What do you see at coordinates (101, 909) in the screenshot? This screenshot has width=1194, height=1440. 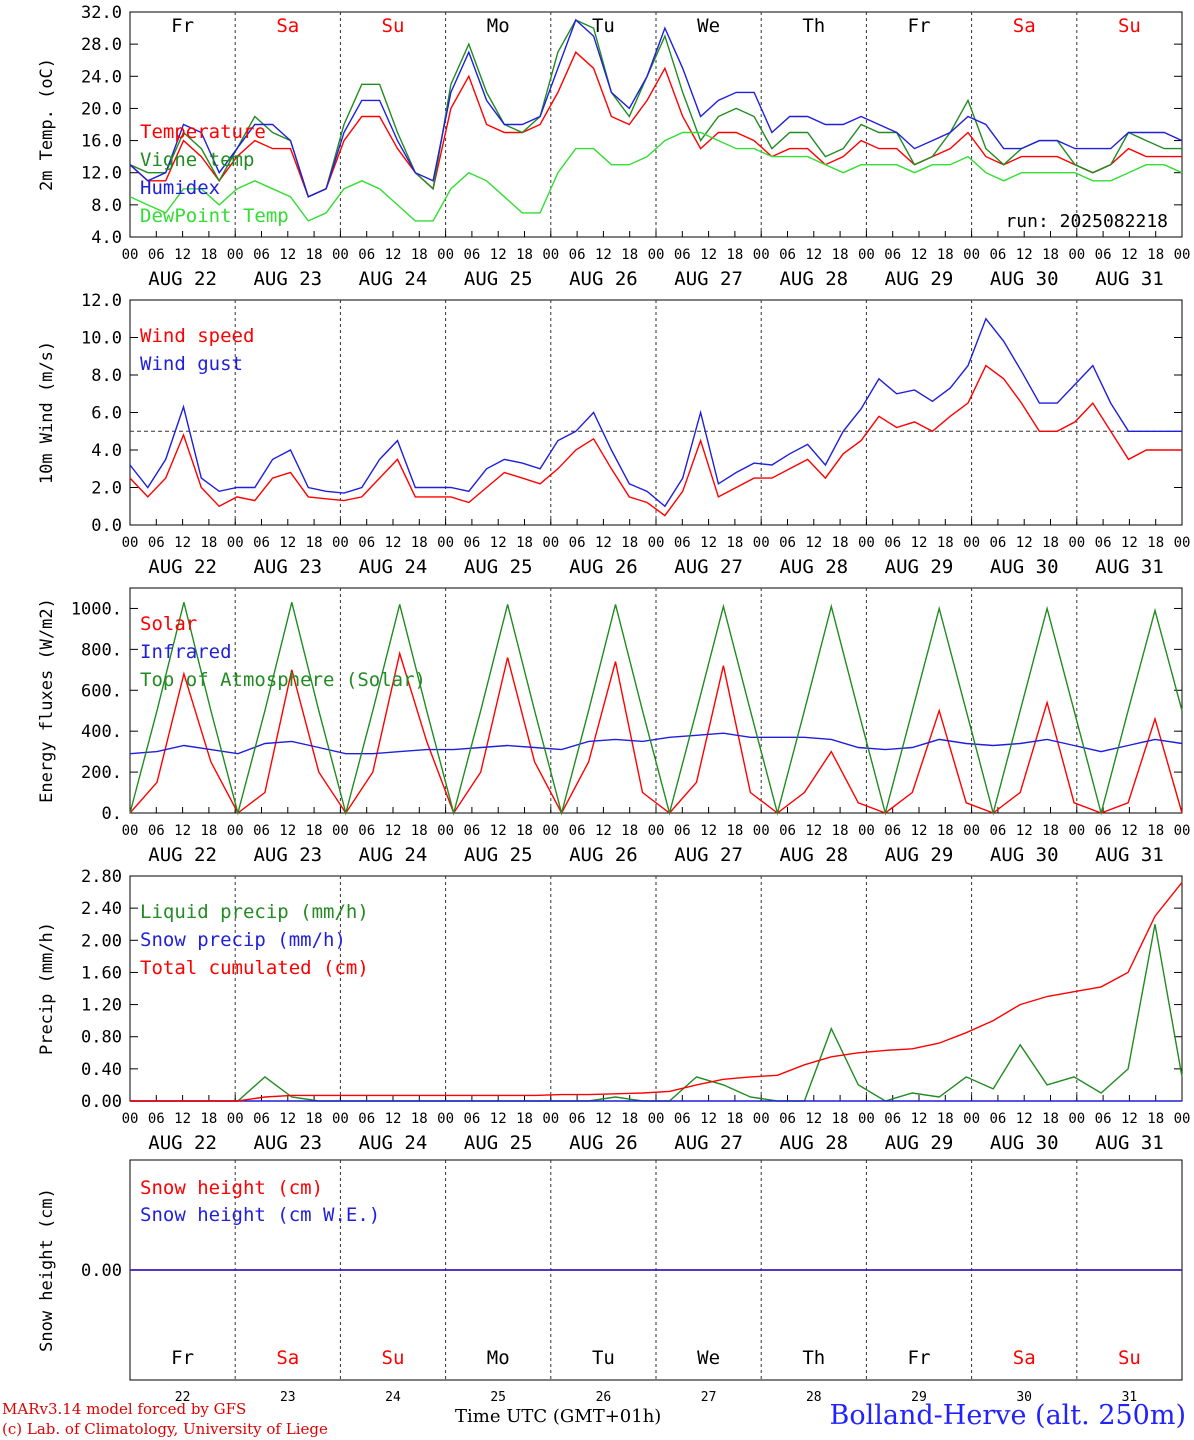 I see `y-tick-label: 2.40` at bounding box center [101, 909].